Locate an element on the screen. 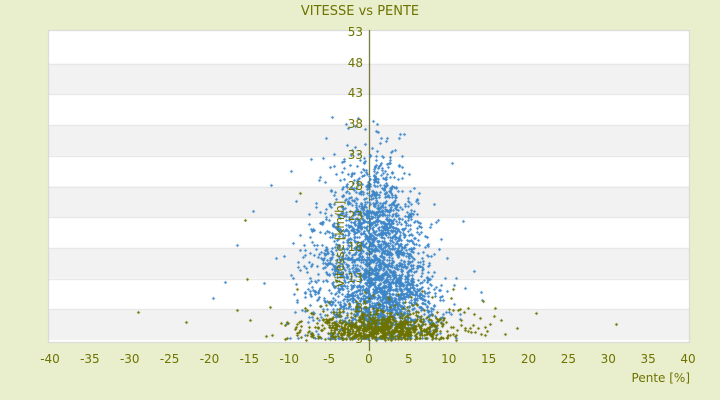 The image size is (720, 400). y-tick-label: 33 is located at coordinates (355, 154).